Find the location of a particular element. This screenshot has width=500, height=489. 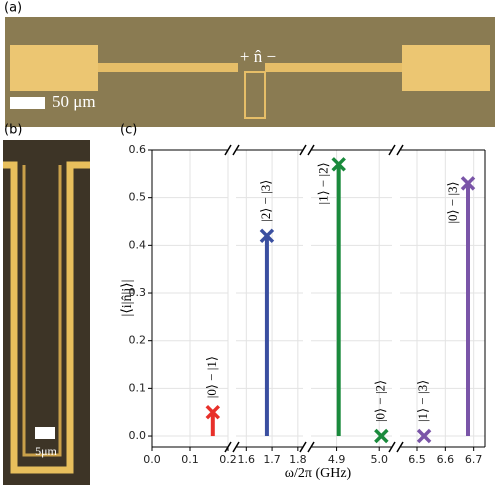

panel-label: (c) is located at coordinates (128, 130).